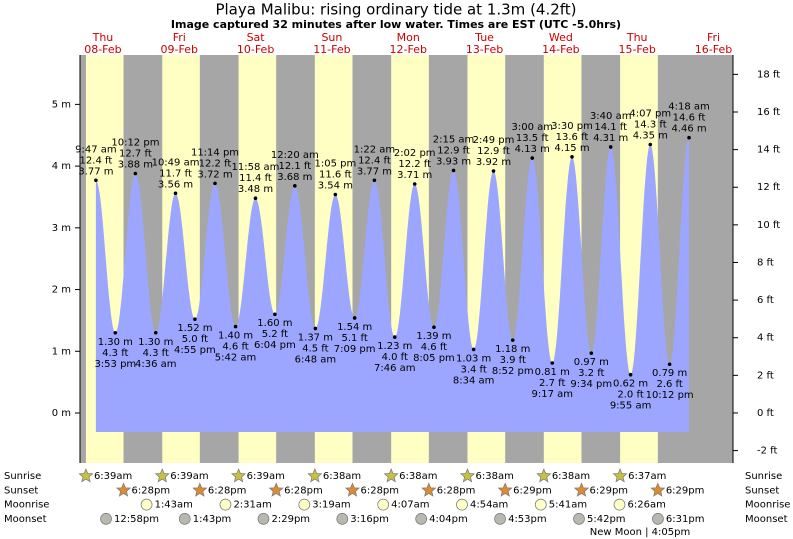 This screenshot has width=793, height=539. What do you see at coordinates (22, 476) in the screenshot?
I see `row-label: Sunrise` at bounding box center [22, 476].